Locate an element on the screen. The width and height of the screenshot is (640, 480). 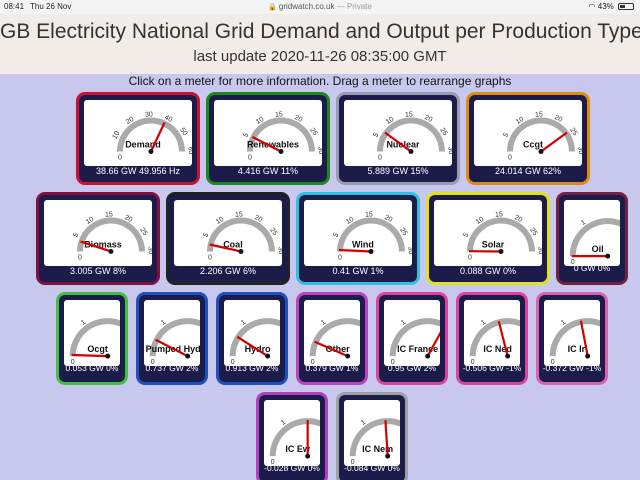
meter-ccgt: 5 10 15 20 25 30 0 Ccgt 24.014 GW 62% is located at coordinates (528, 138).